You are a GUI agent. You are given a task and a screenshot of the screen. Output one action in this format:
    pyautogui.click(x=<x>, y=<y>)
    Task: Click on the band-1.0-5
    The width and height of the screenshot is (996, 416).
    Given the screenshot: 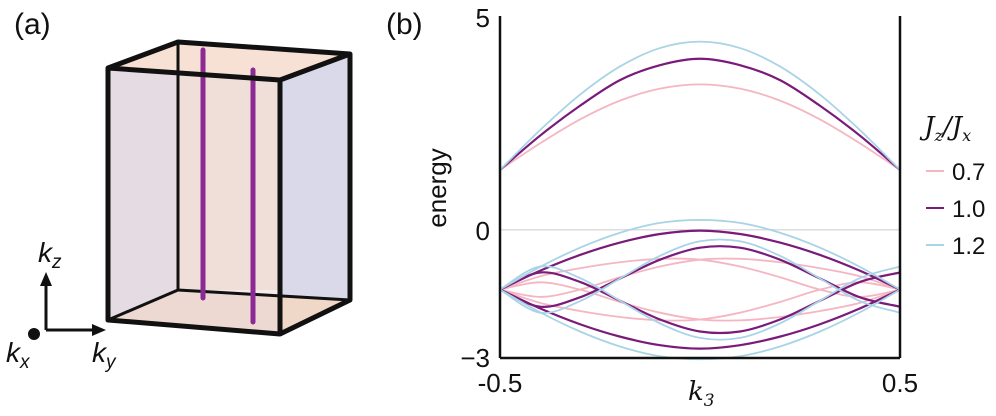 What is the action you would take?
    pyautogui.click(x=700, y=303)
    